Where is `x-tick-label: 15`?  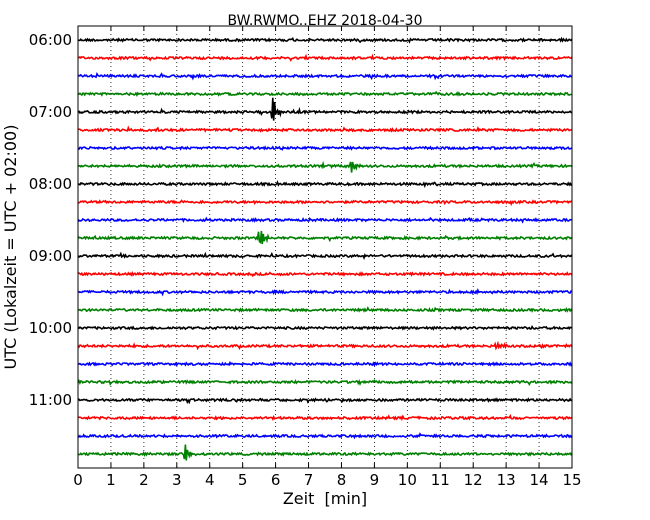 x-tick-label: 15 is located at coordinates (571, 480).